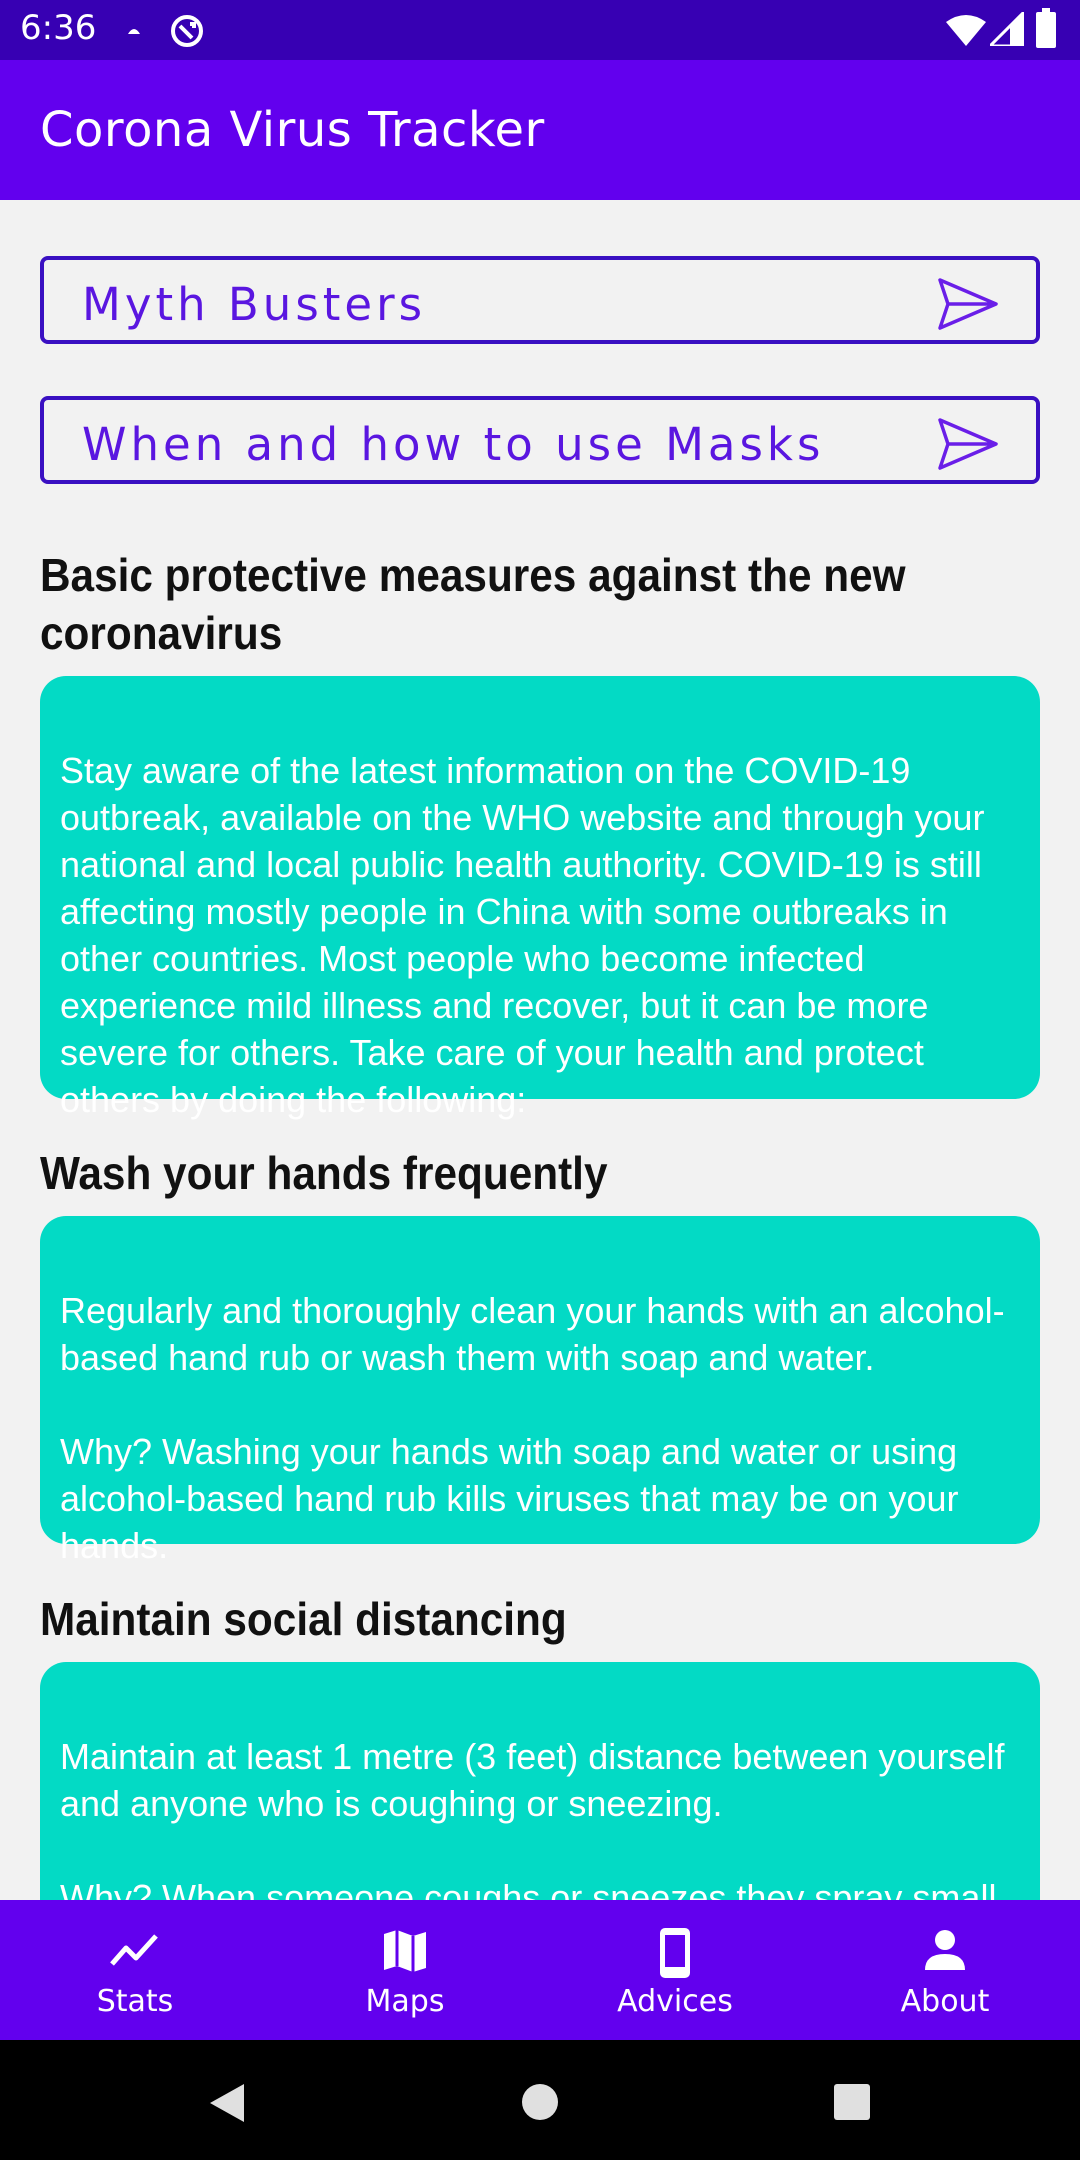  Describe the element at coordinates (453, 444) in the screenshot. I see `masks-label: When and how to use Masks` at that location.